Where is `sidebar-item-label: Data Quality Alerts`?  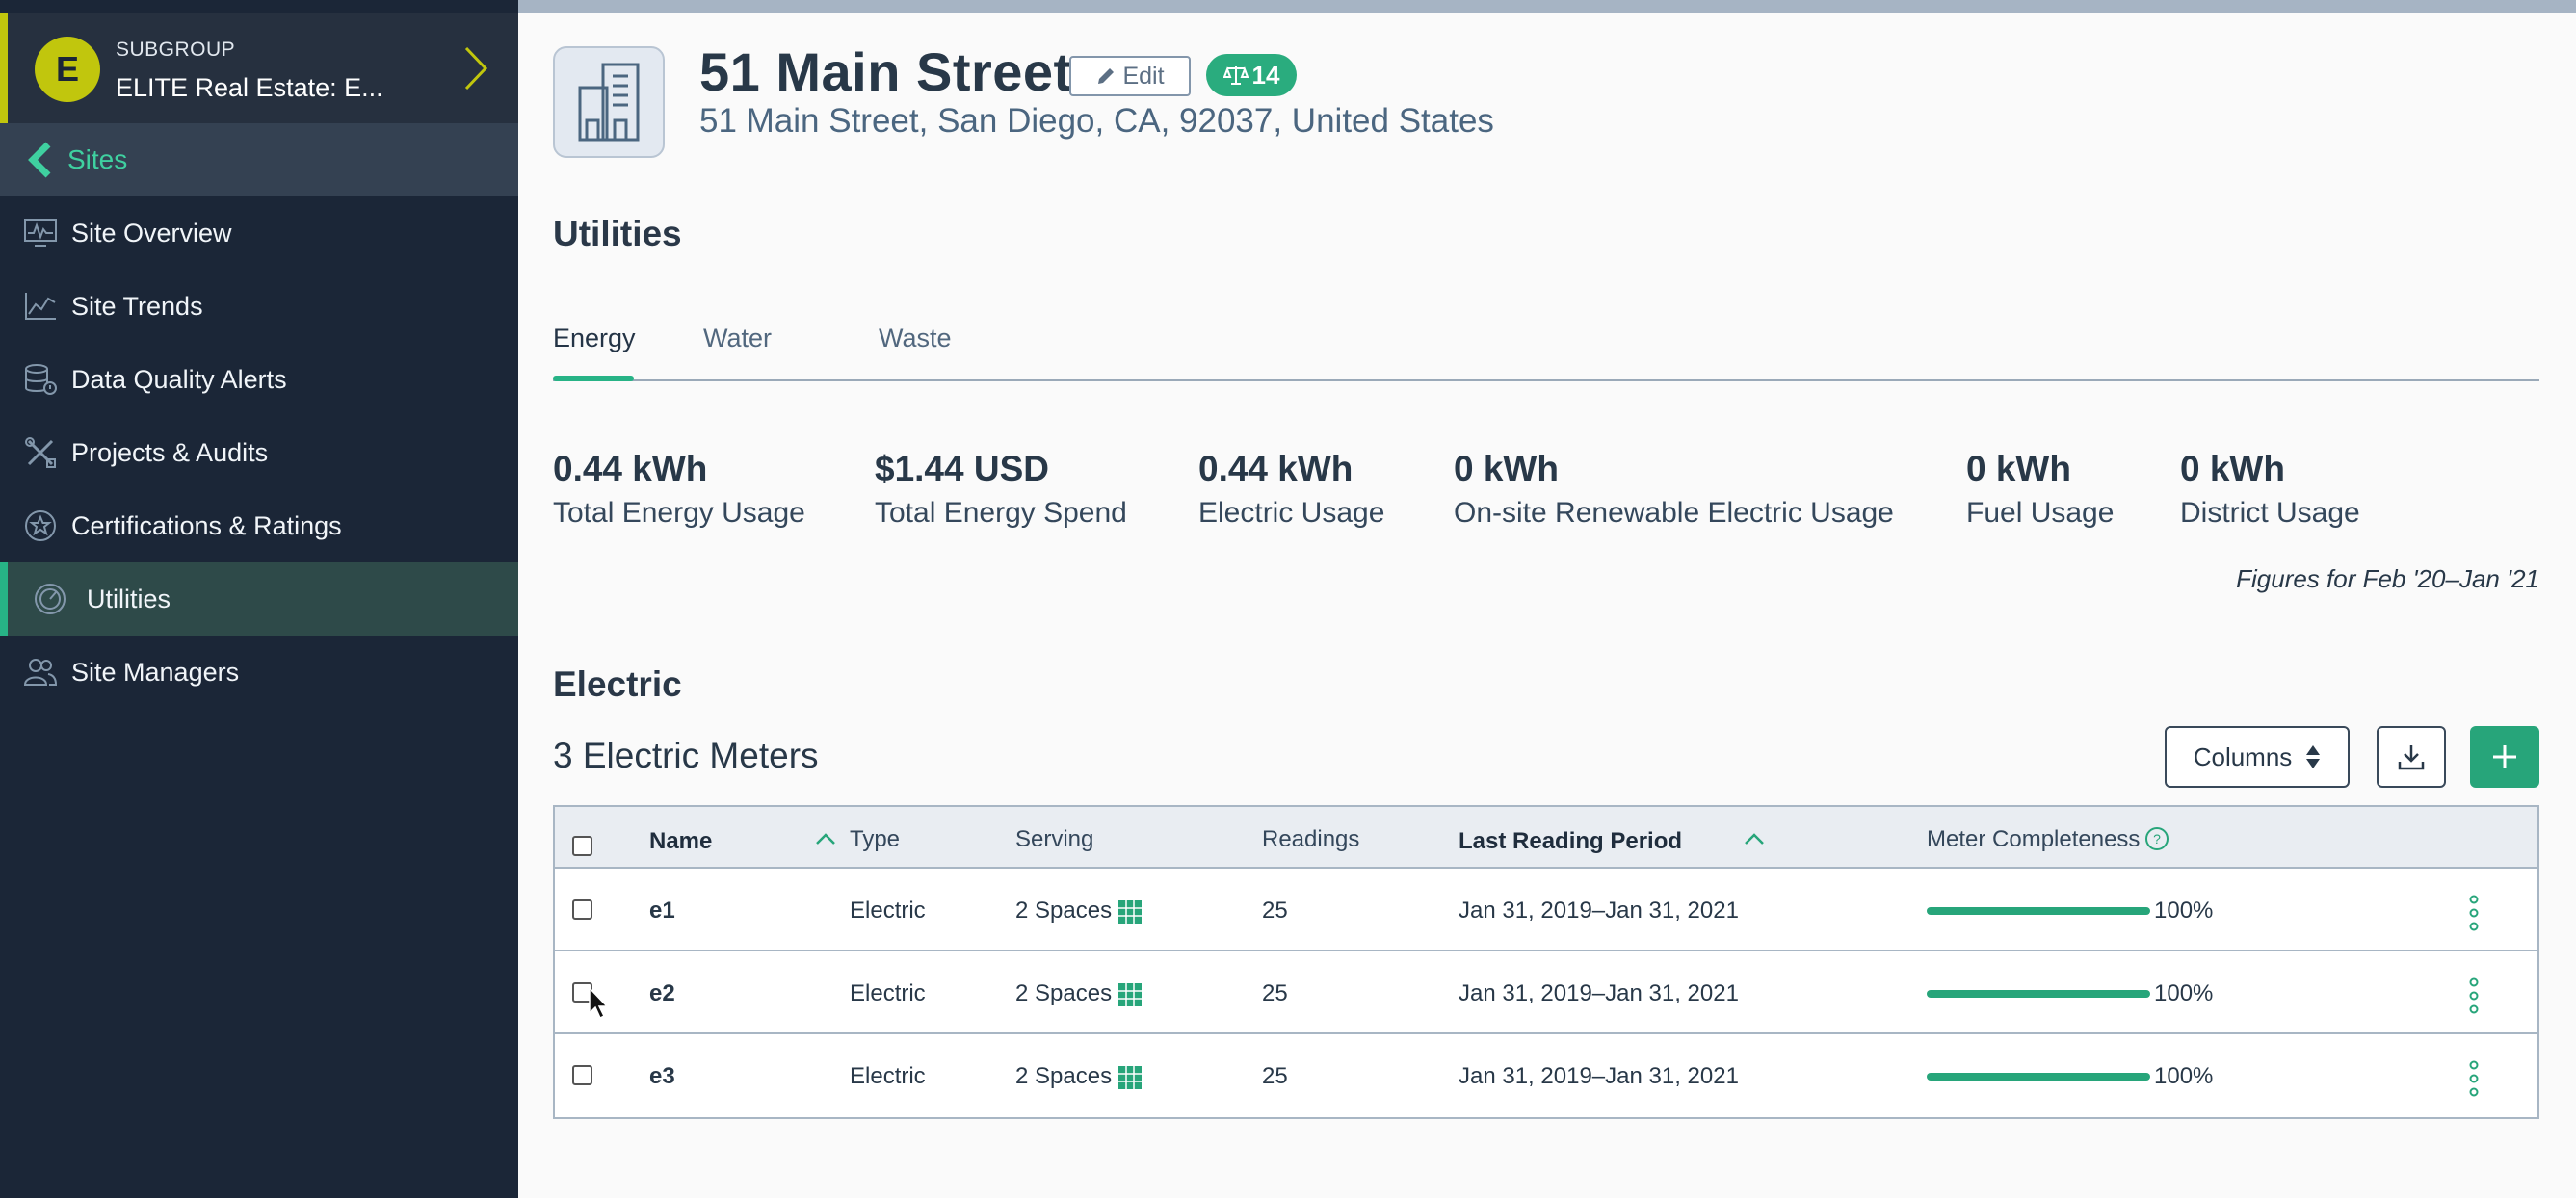
sidebar-item-label: Data Quality Alerts is located at coordinates (179, 379).